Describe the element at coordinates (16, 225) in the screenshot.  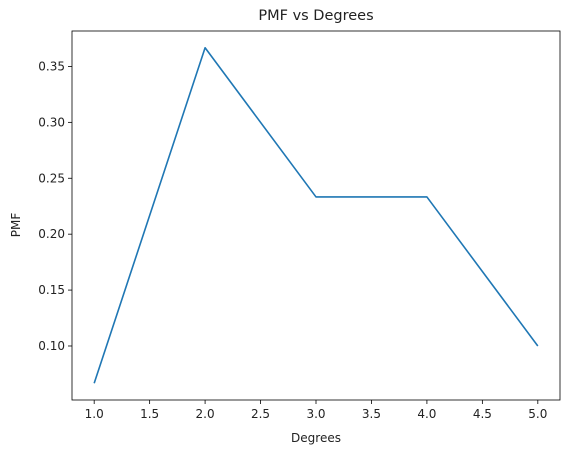
I see `y-axis-label: PMF` at that location.